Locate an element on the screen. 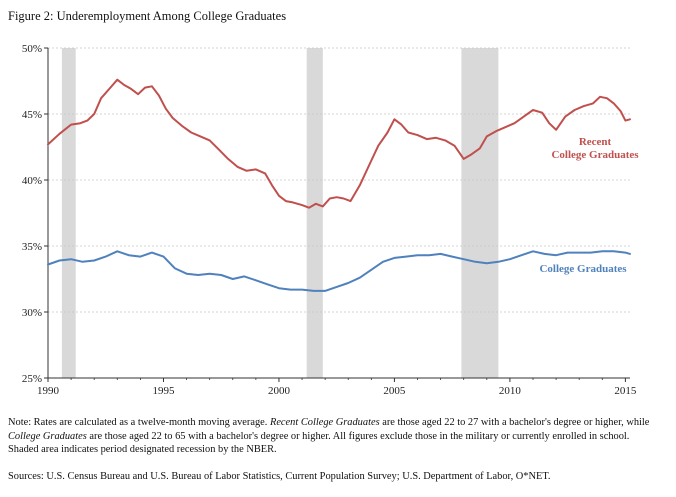  y-tick-label-25: 25% is located at coordinates (32, 379).